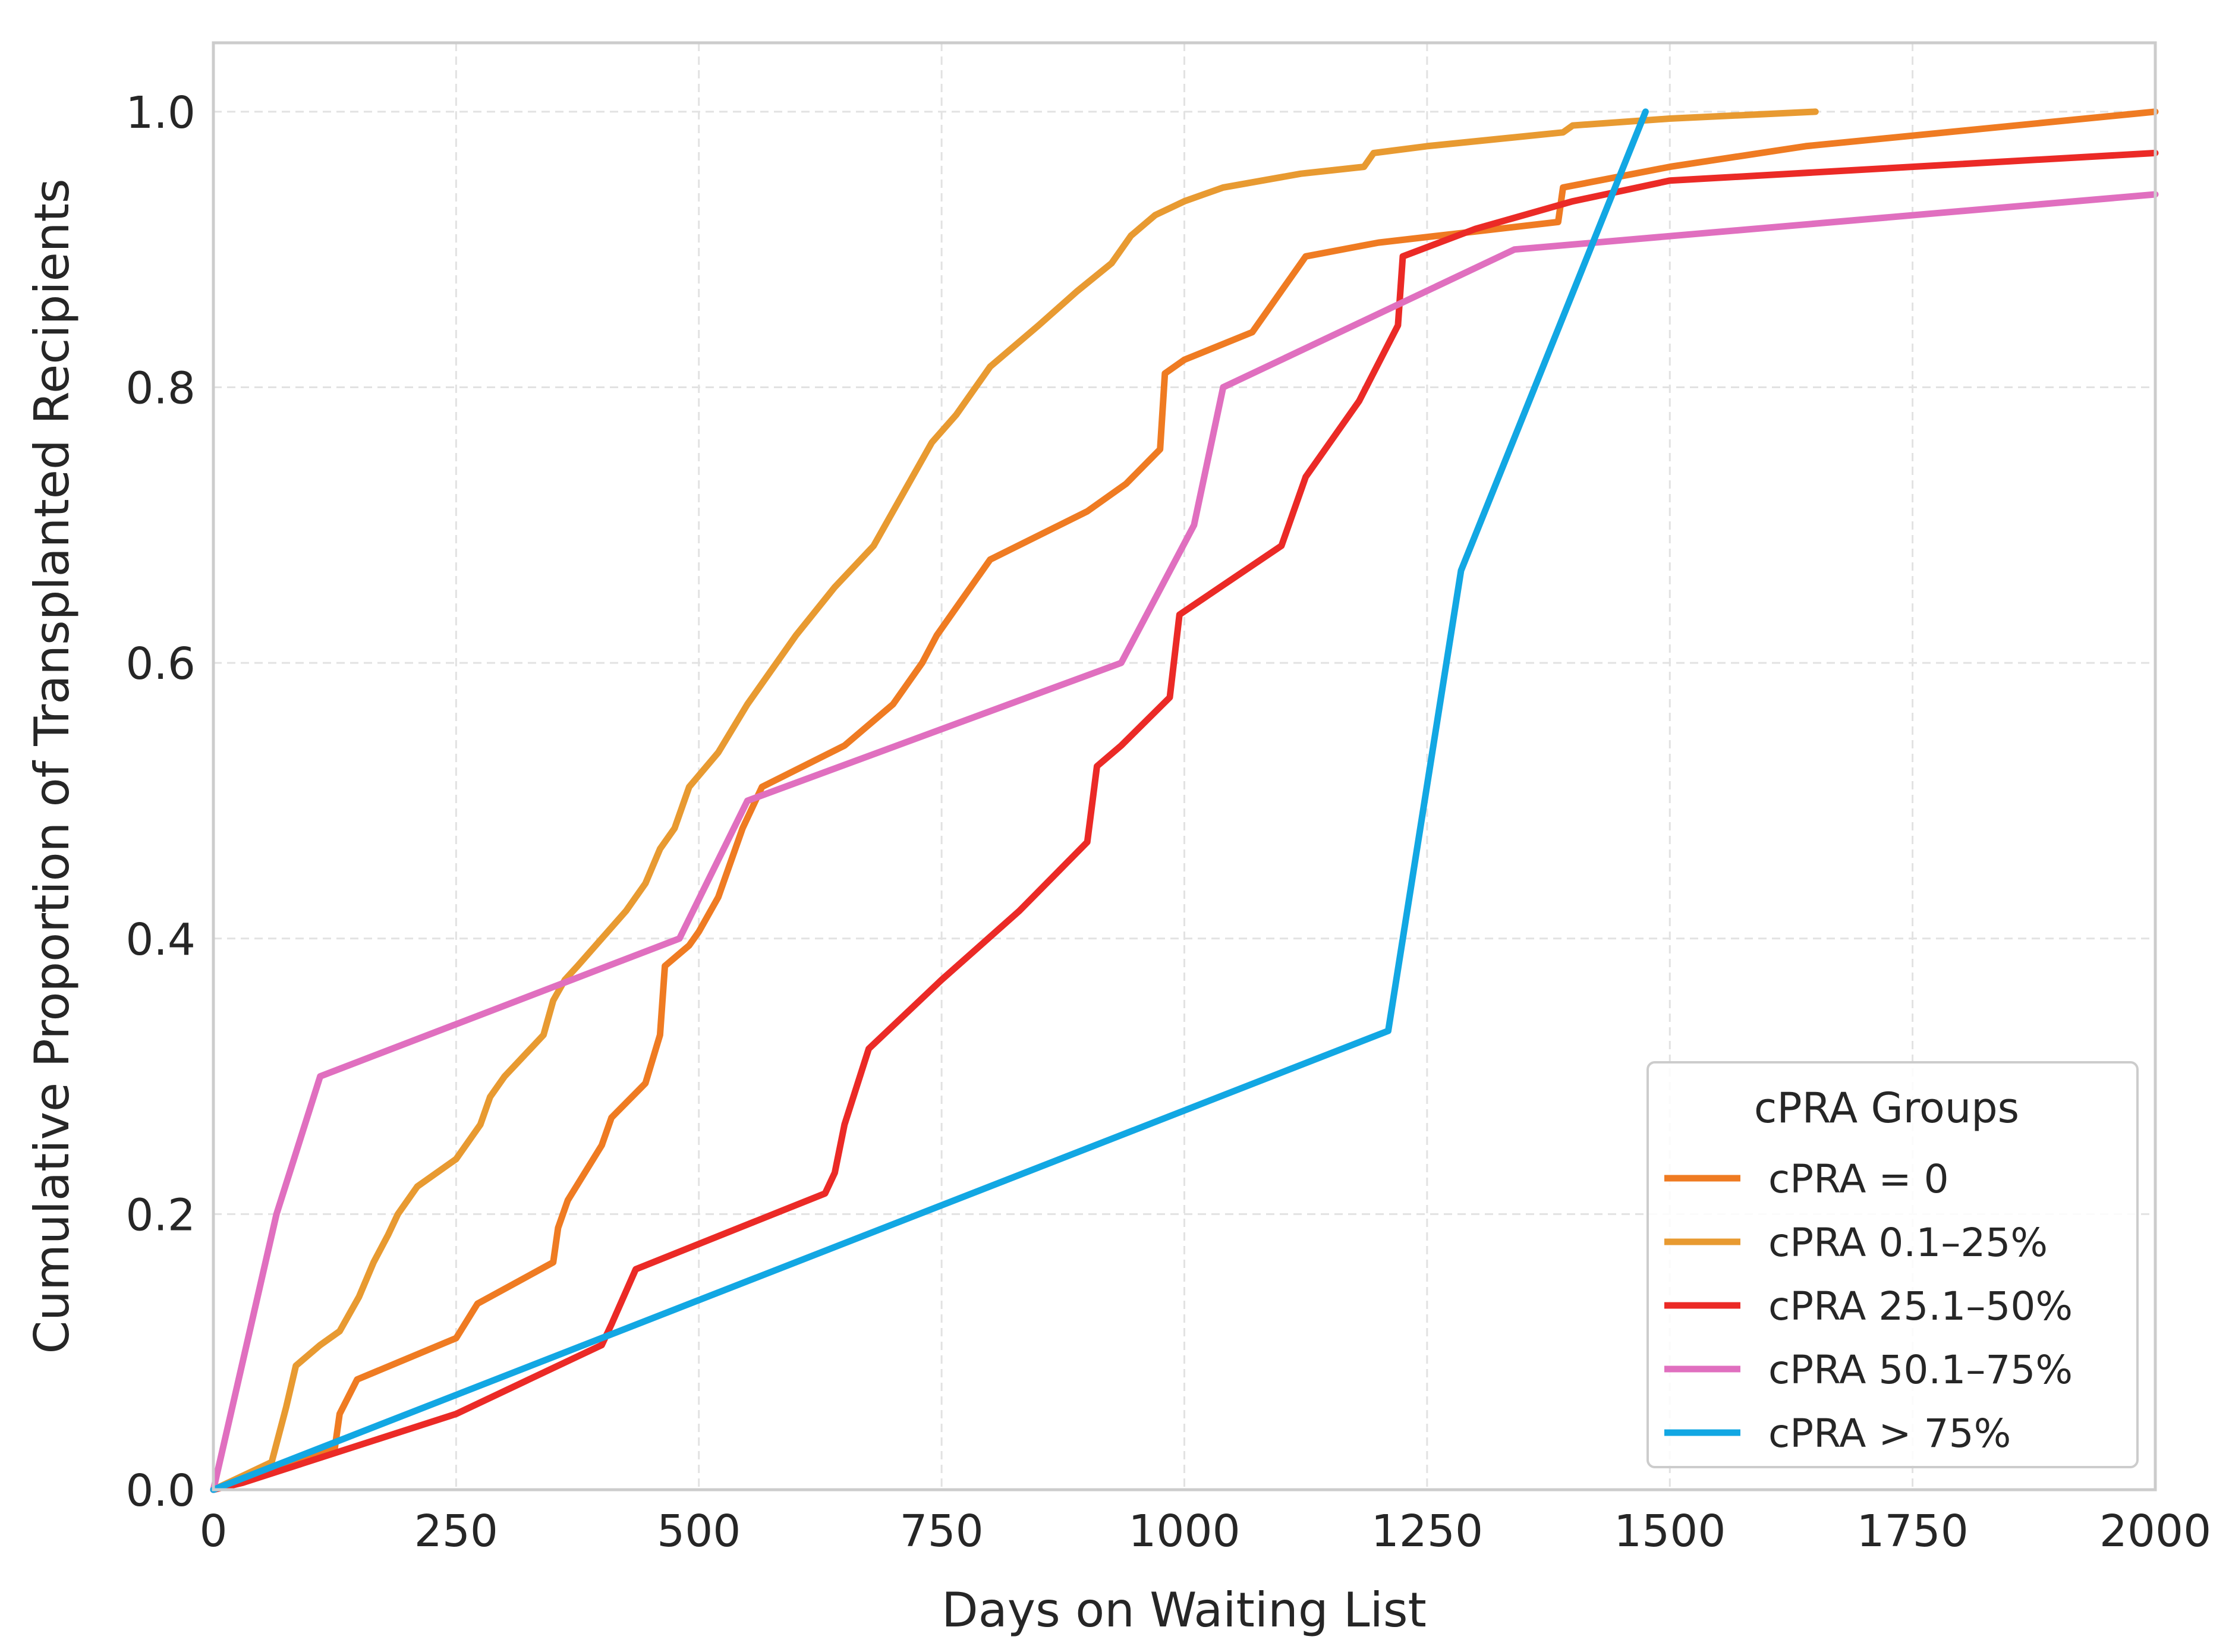 This screenshot has height=1652, width=2229. Describe the element at coordinates (1912, 1531) in the screenshot. I see `x-tick-label: 1750` at that location.